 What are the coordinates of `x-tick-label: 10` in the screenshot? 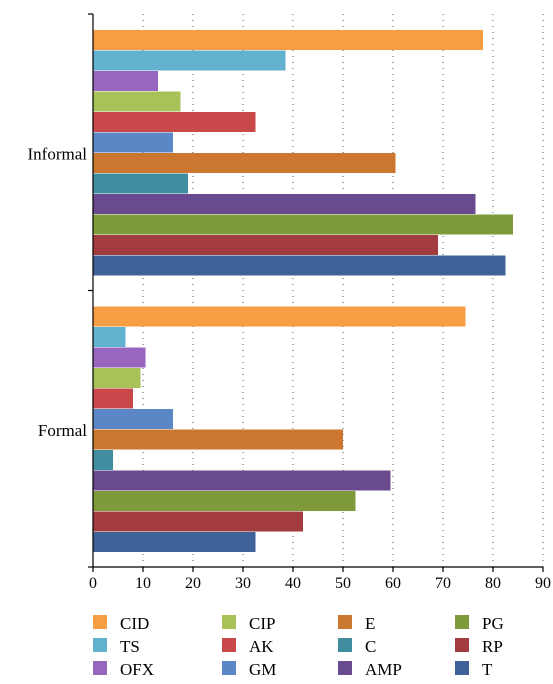 It's located at (143, 583).